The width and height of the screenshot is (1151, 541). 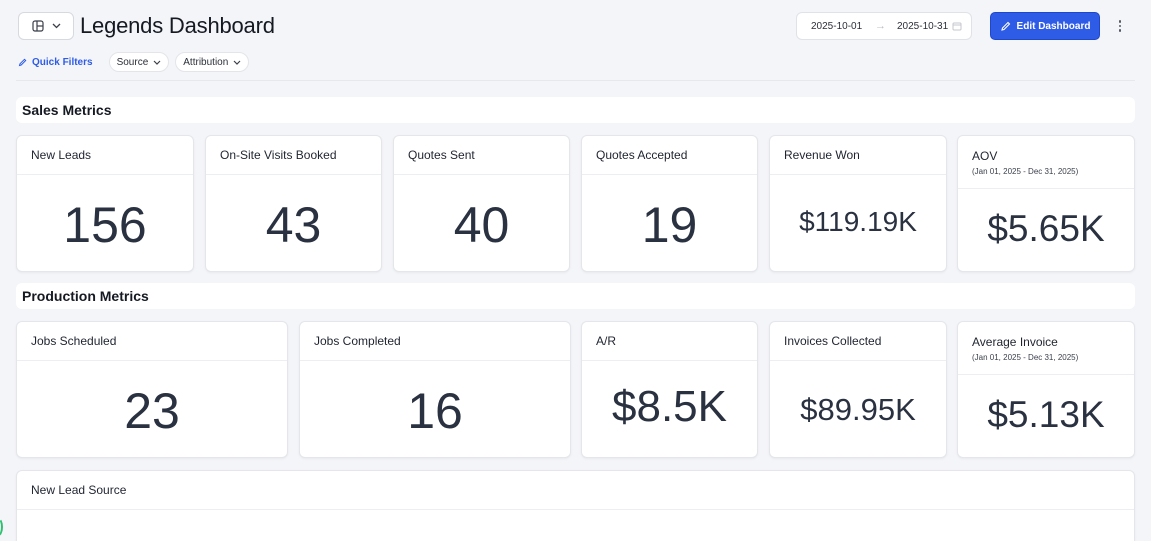 I want to click on card-value: $8.5K, so click(x=669, y=406).